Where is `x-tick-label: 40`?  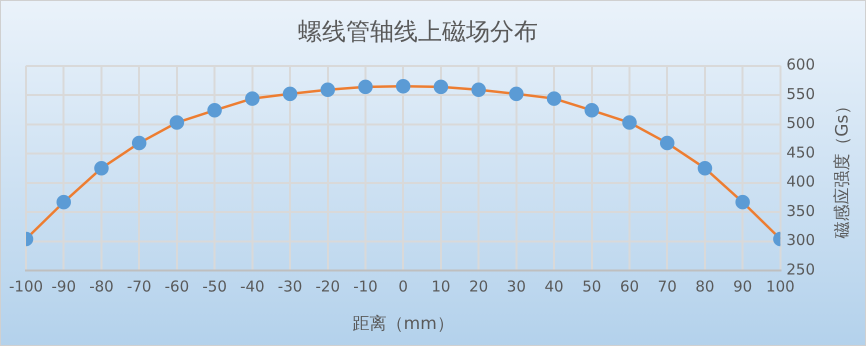
x-tick-label: 40 is located at coordinates (554, 286).